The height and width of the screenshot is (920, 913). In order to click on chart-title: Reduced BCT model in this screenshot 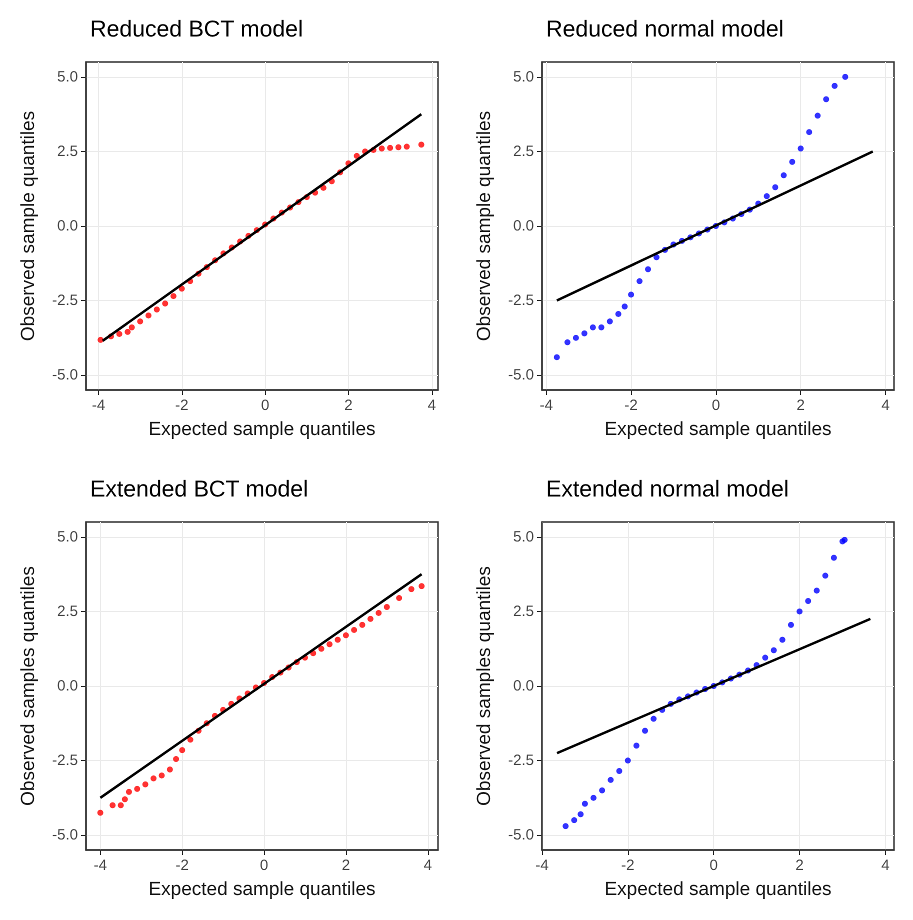, I will do `click(197, 29)`.